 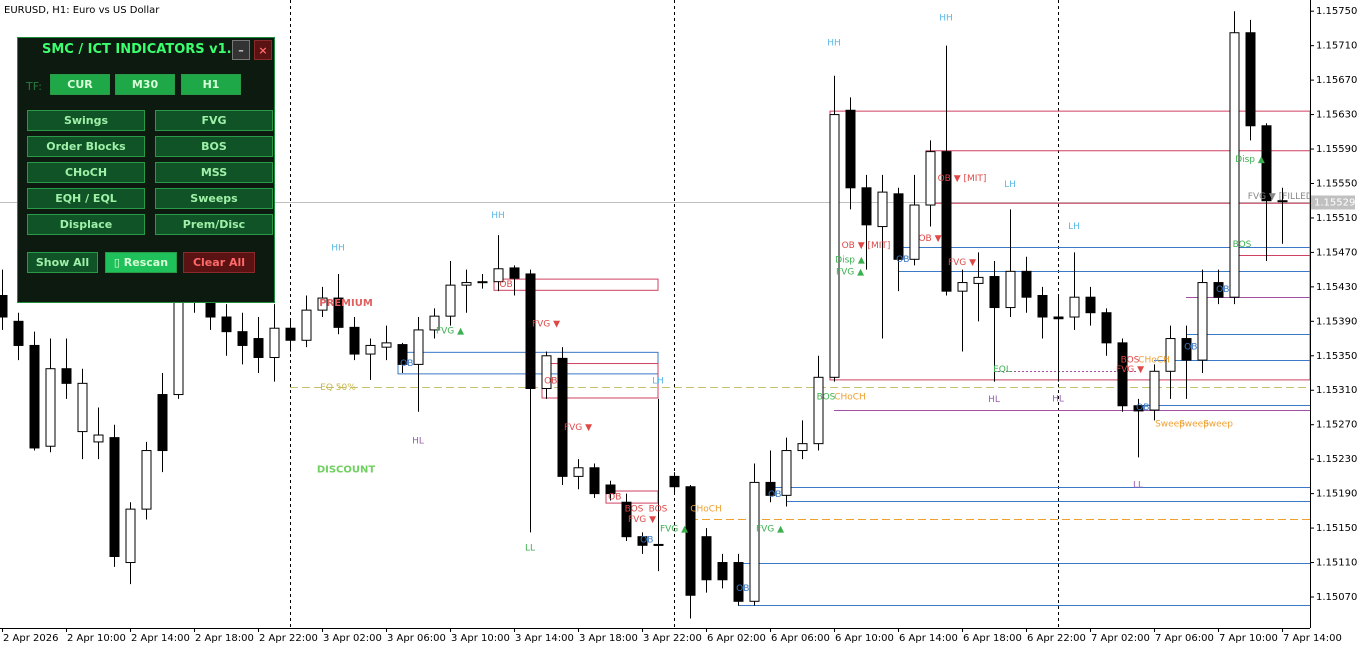 I want to click on last-price-tag, so click(x=1333, y=202).